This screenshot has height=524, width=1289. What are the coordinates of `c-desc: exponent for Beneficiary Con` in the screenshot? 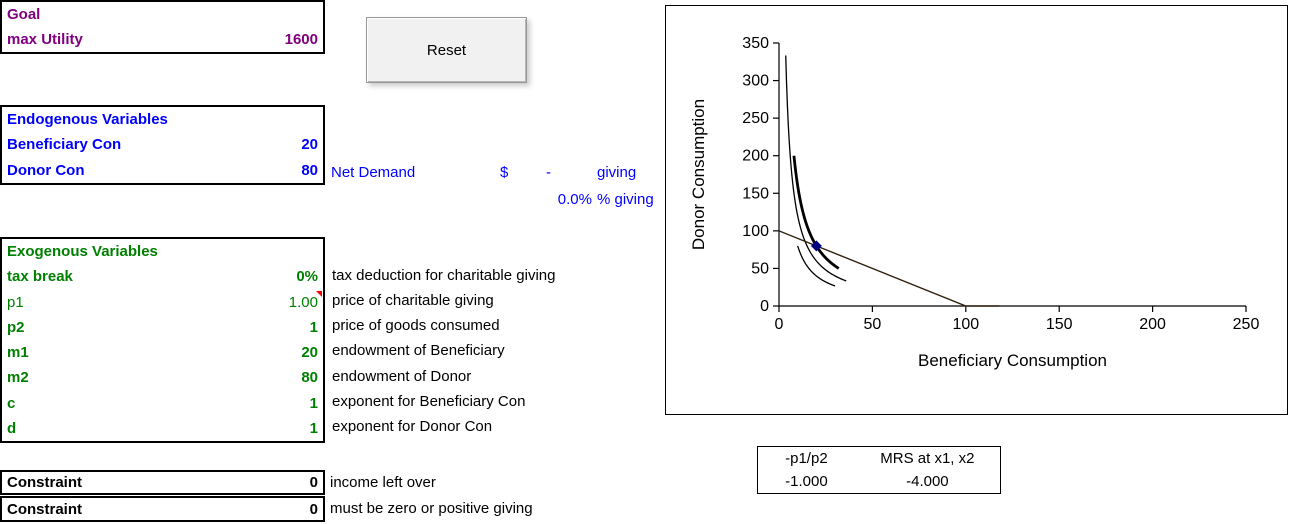 It's located at (429, 401).